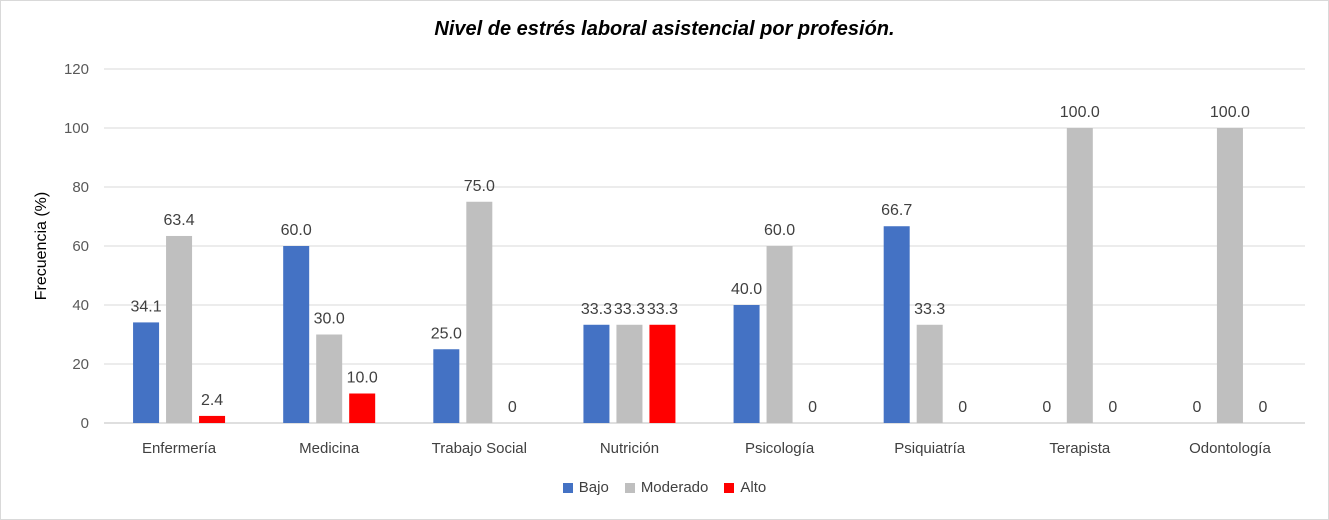 This screenshot has width=1329, height=520. I want to click on bar-bajo-enfermeria, so click(146, 372).